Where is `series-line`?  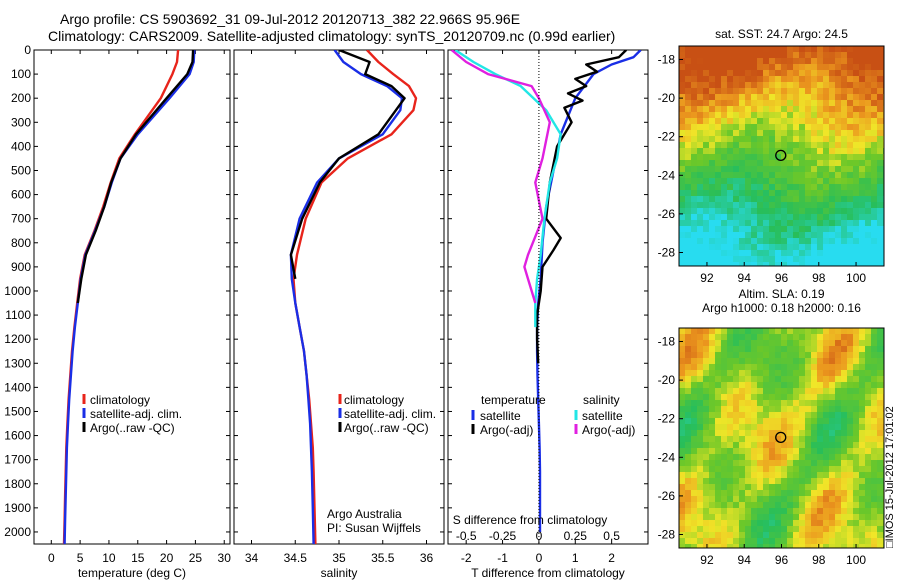 series-line is located at coordinates (508, 189).